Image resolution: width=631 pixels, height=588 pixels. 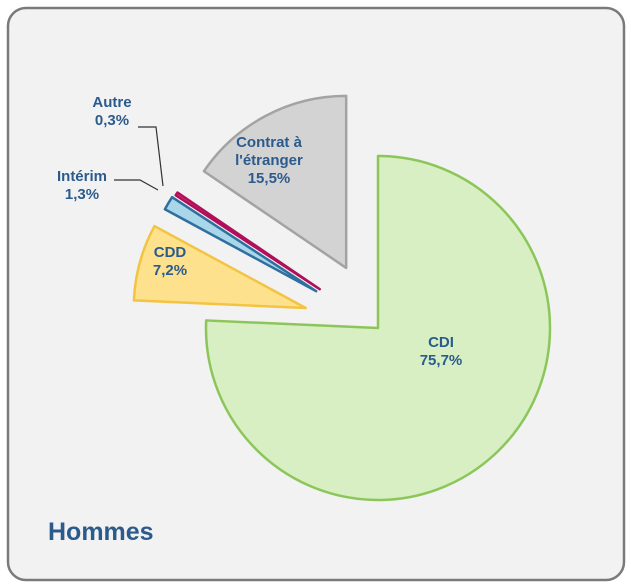 I want to click on category-label: Intérim, so click(x=81, y=176).